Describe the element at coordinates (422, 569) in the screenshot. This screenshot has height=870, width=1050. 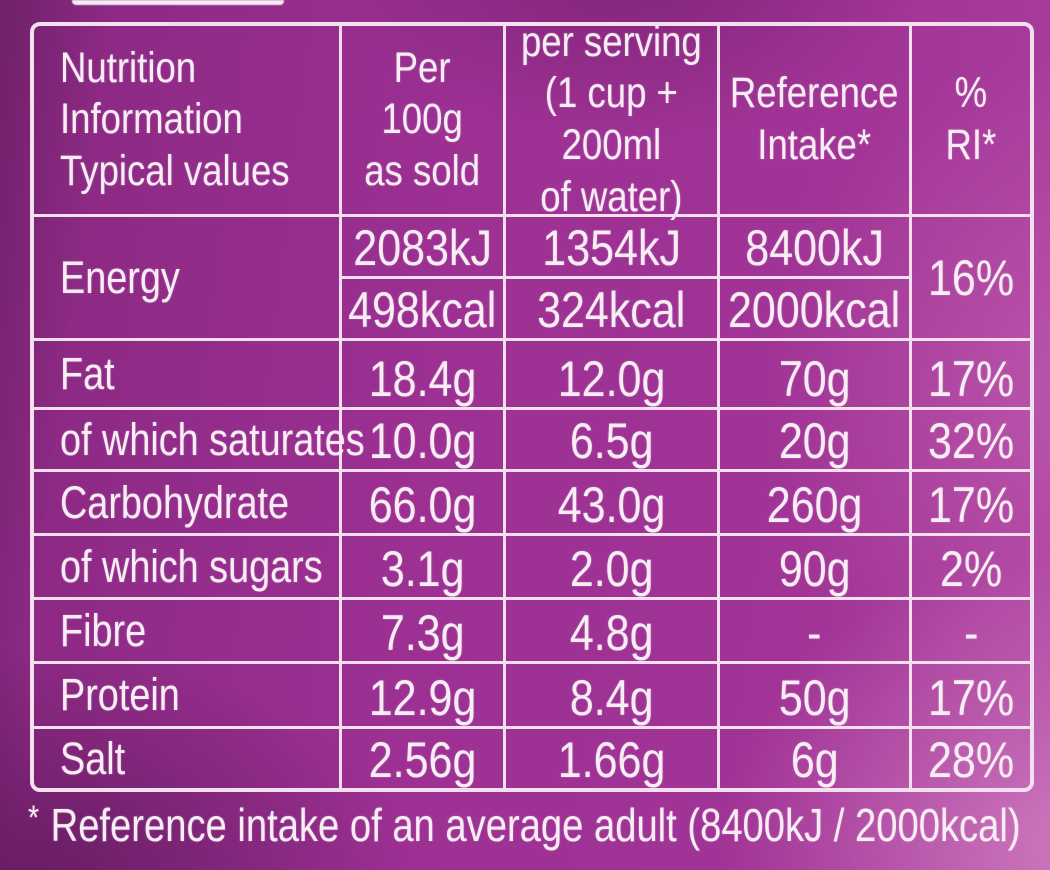
I see `value: 3.1g` at that location.